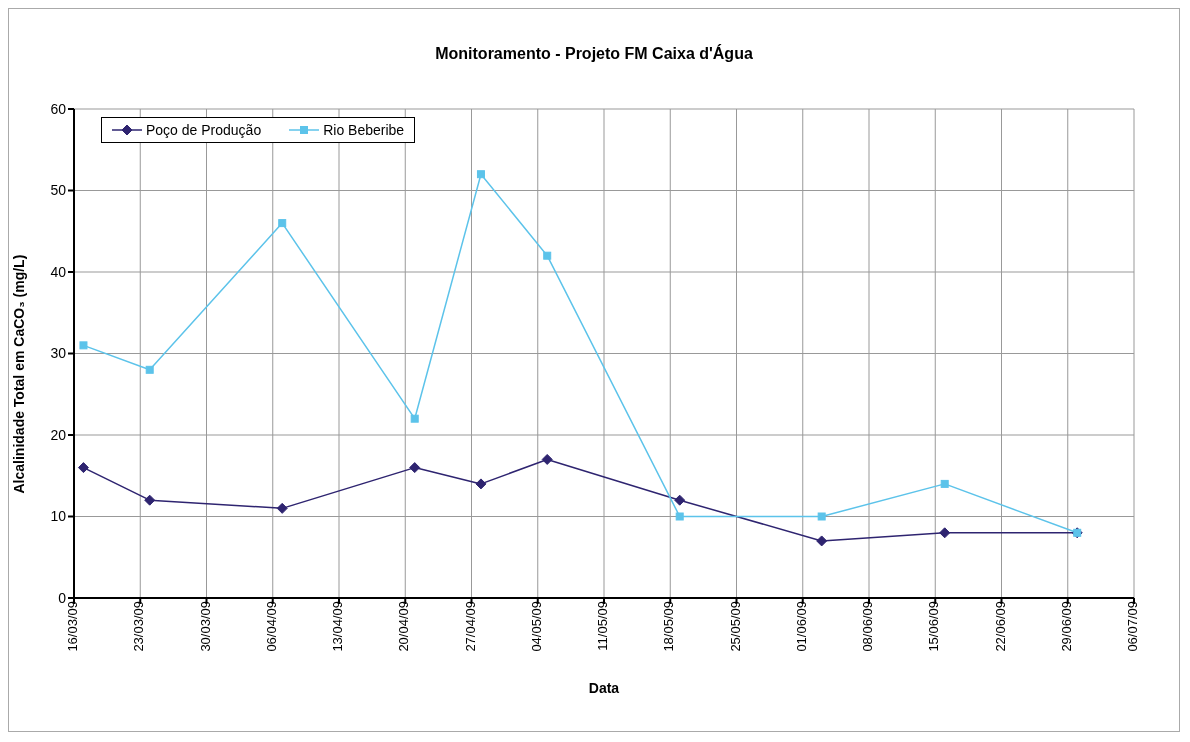 The image size is (1190, 742). Describe the element at coordinates (1066, 626) in the screenshot. I see `x-tick-label: 29/06/09` at that location.